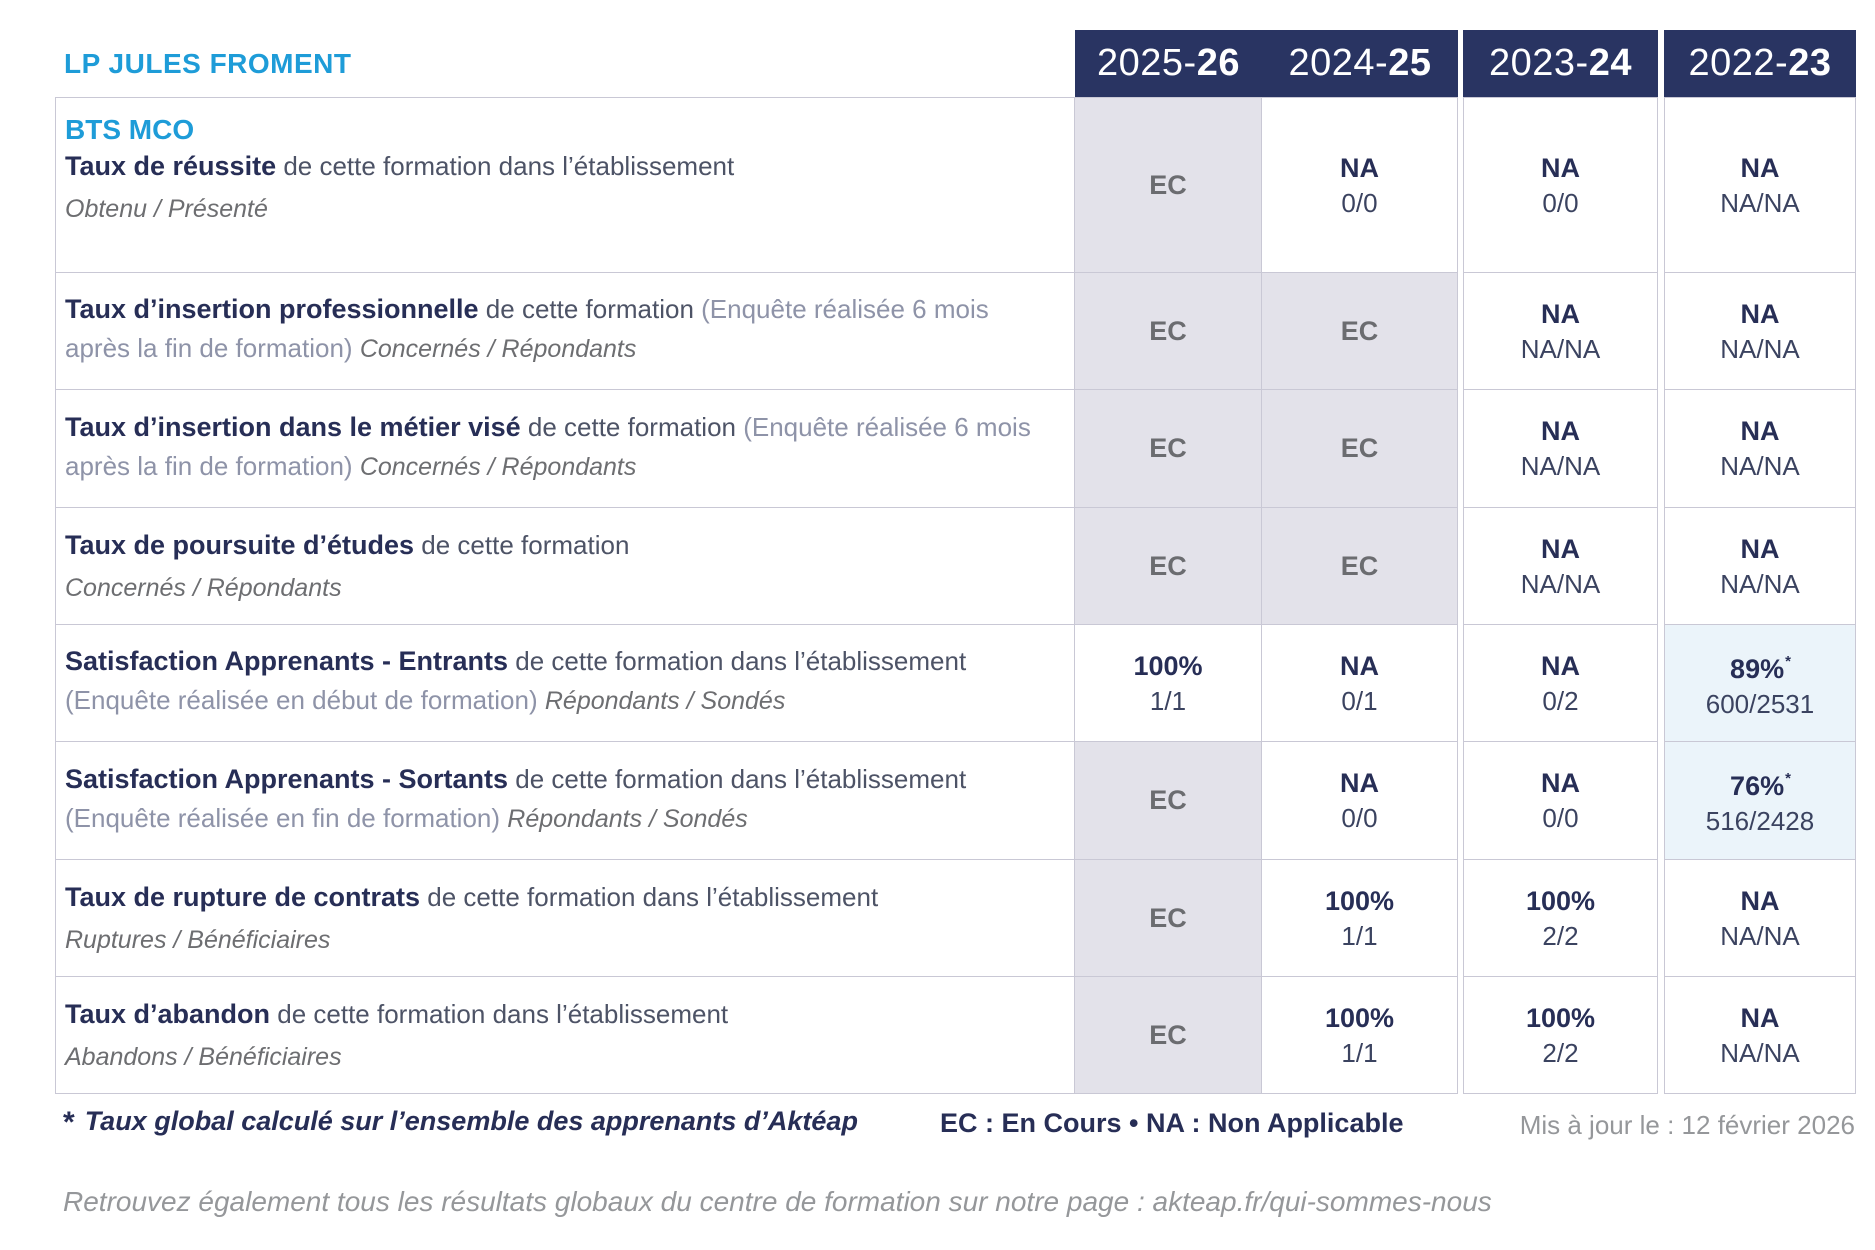 This screenshot has width=1875, height=1250. What do you see at coordinates (1760, 63) in the screenshot?
I see `year-header-2022-23: 2022- 23` at bounding box center [1760, 63].